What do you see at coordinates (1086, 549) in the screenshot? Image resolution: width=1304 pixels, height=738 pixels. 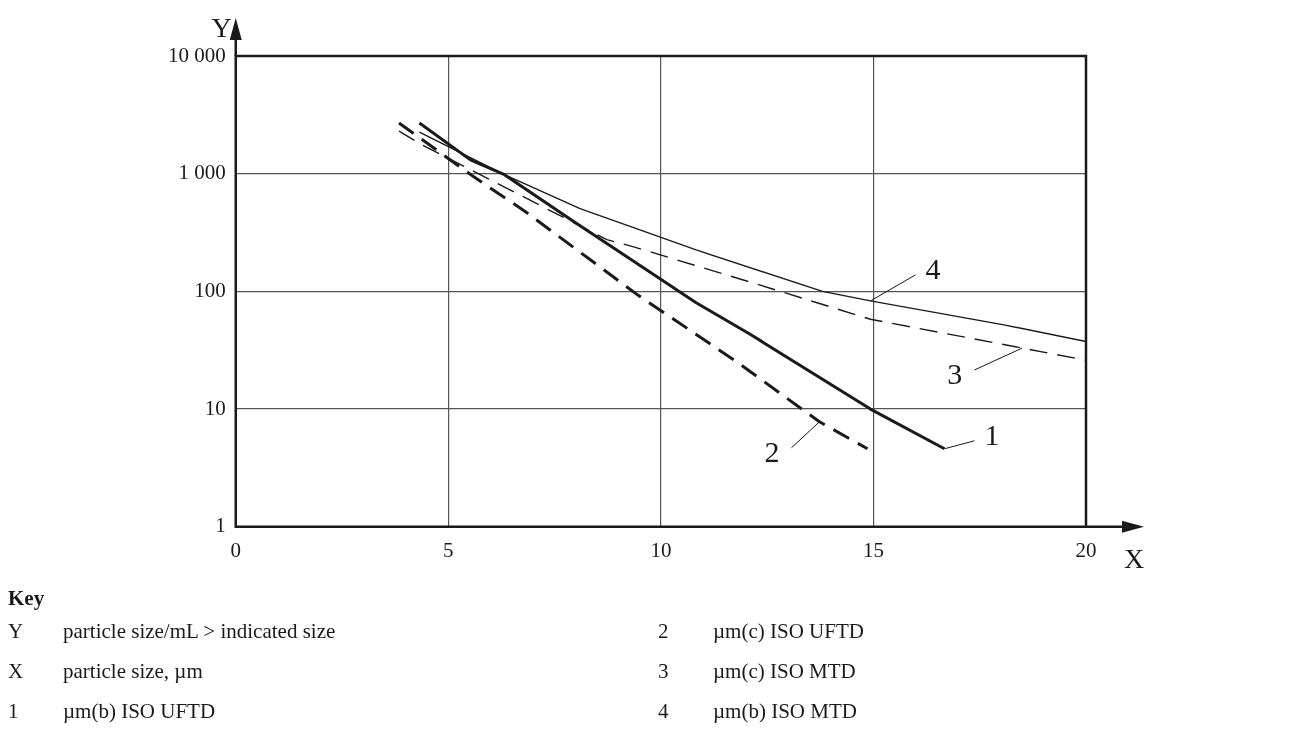 I see `x-tick-label: 20` at bounding box center [1086, 549].